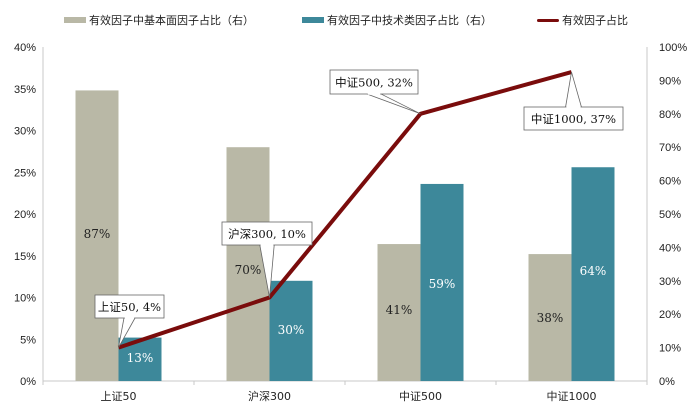 Image resolution: width=700 pixels, height=414 pixels. I want to click on right-axis-tick: 50%, so click(670, 215).